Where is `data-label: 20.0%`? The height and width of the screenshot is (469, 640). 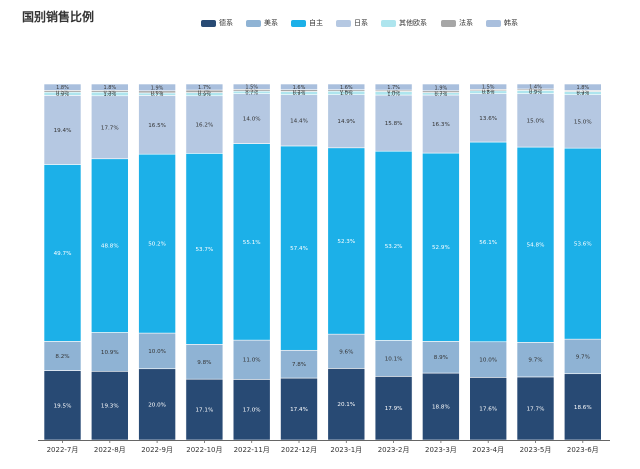 data-label: 20.0% is located at coordinates (157, 405).